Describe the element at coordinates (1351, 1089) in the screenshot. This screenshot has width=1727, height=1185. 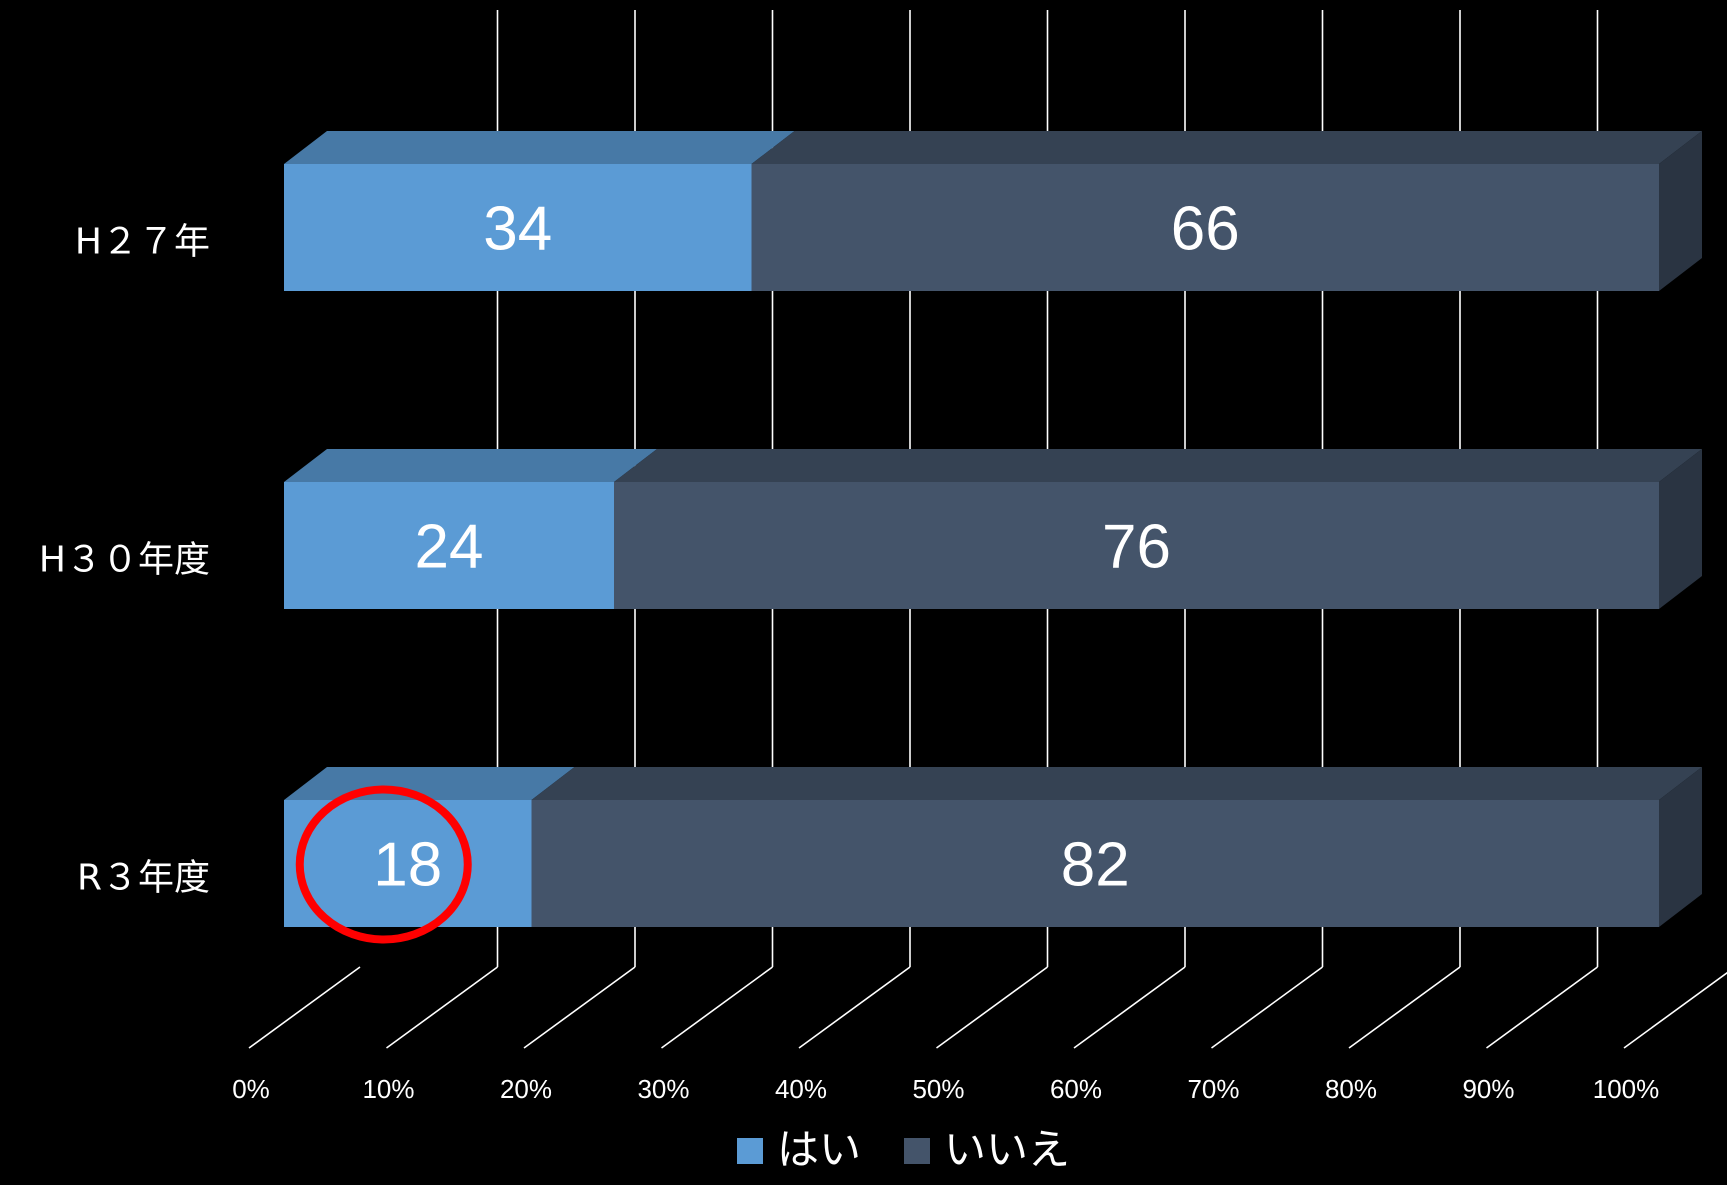
I see `x-tick-label: 80%` at that location.